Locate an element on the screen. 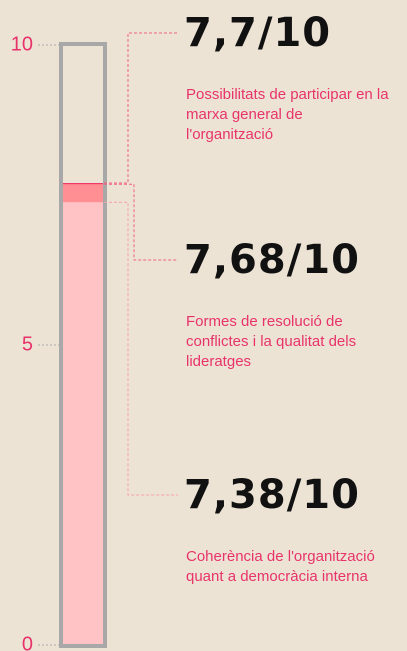 The image size is (407, 651). bar-frame is located at coordinates (83, 345).